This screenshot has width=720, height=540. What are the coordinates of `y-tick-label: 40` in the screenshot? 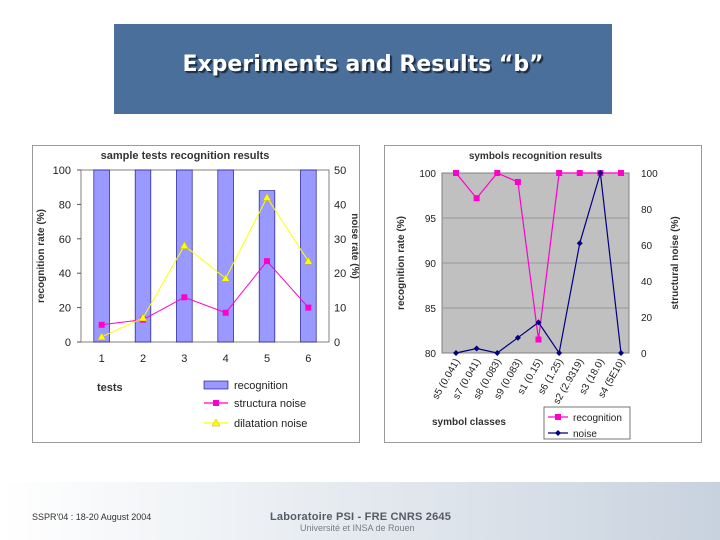 It's located at (65, 274).